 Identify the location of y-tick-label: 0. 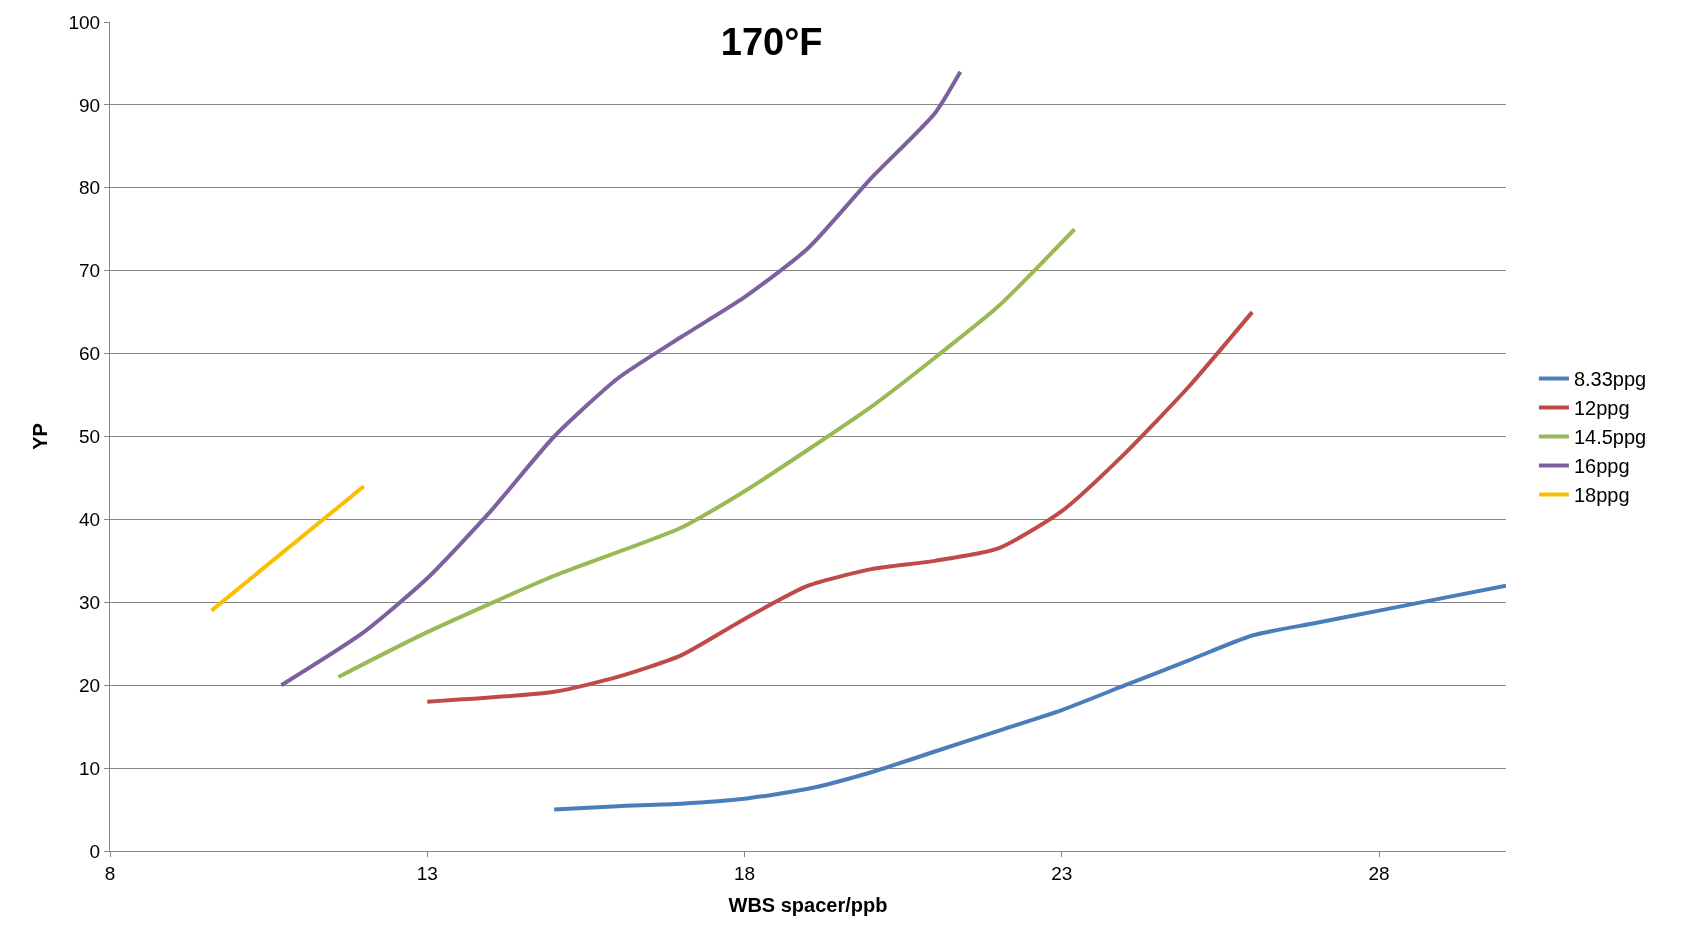
(95, 851).